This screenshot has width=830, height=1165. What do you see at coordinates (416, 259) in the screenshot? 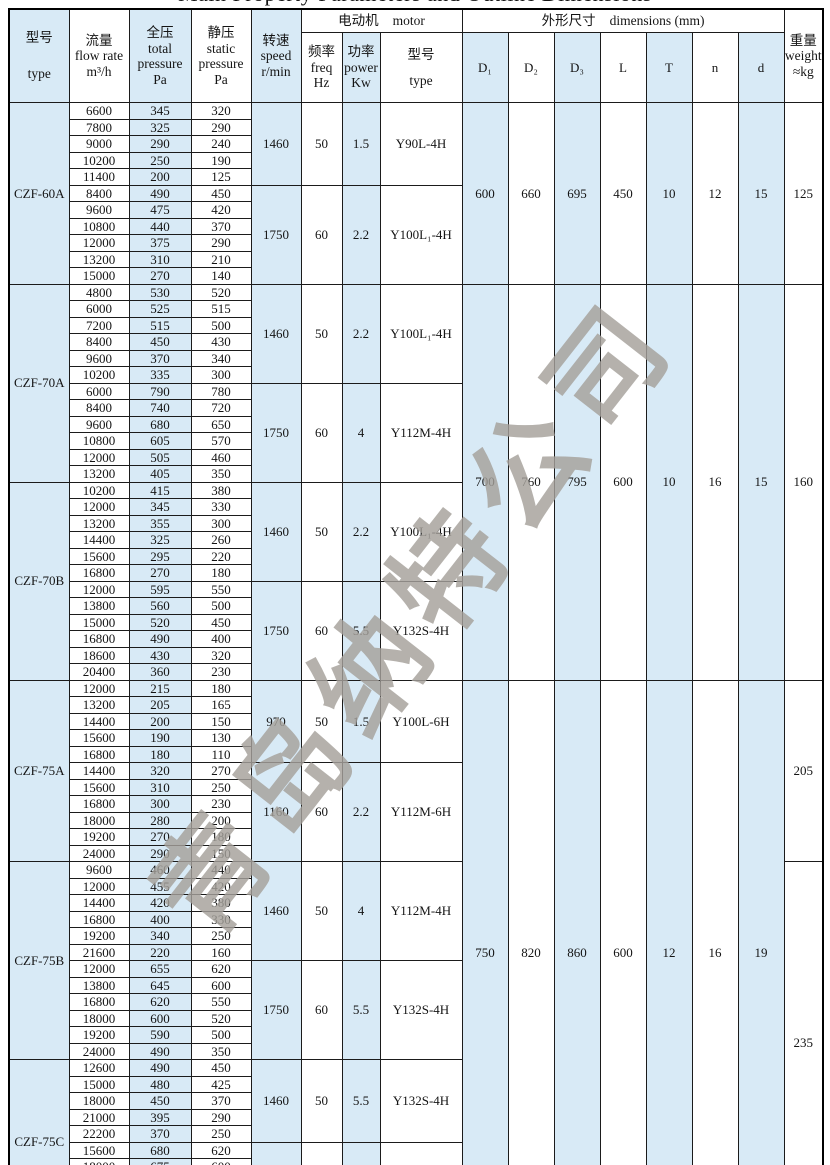
I see `table-row: 13200 310 210` at bounding box center [416, 259].